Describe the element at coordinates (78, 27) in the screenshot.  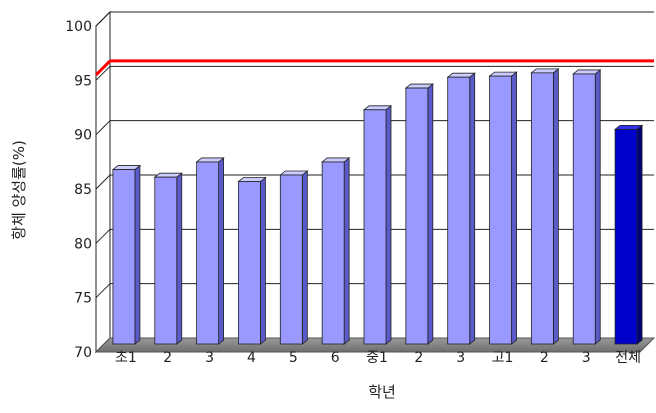
I see `y-tick-label: 100` at that location.